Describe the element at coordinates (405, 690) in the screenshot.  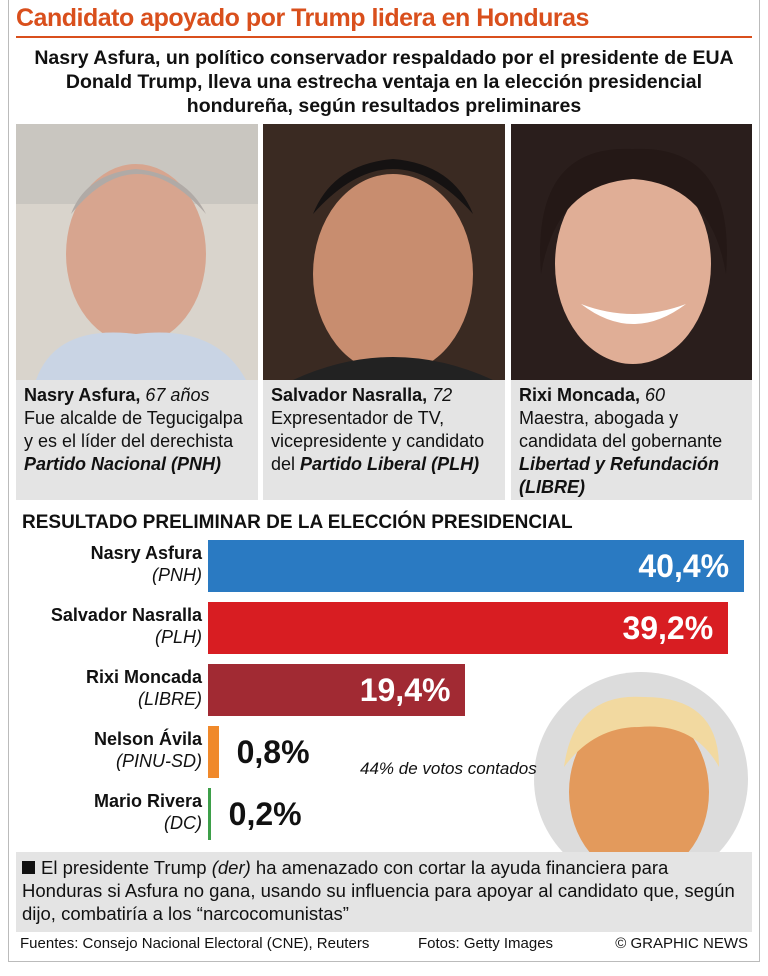
I see `value-label: 19,4%` at that location.